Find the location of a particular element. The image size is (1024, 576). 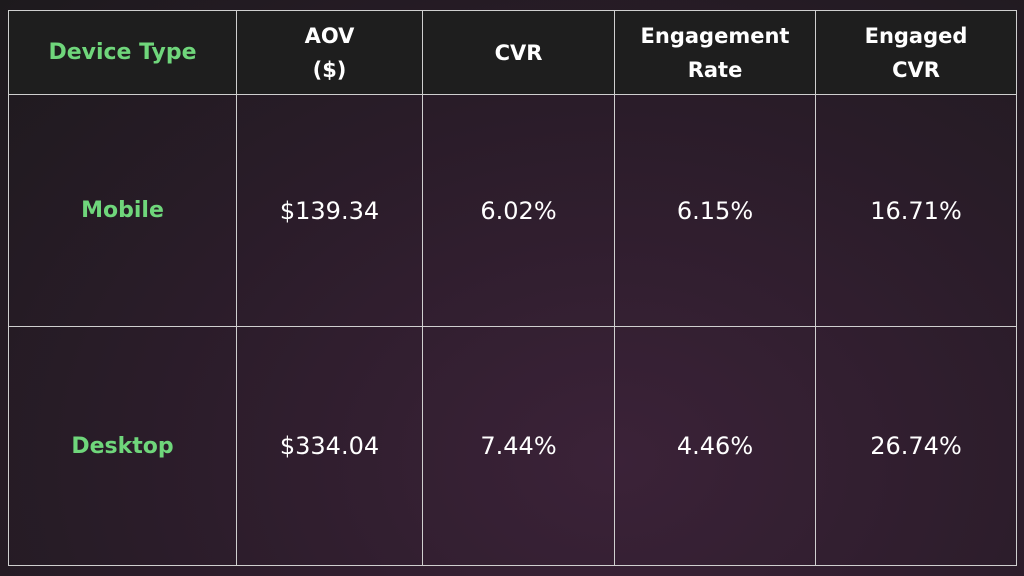

header-cell: Device Type is located at coordinates (122, 52).